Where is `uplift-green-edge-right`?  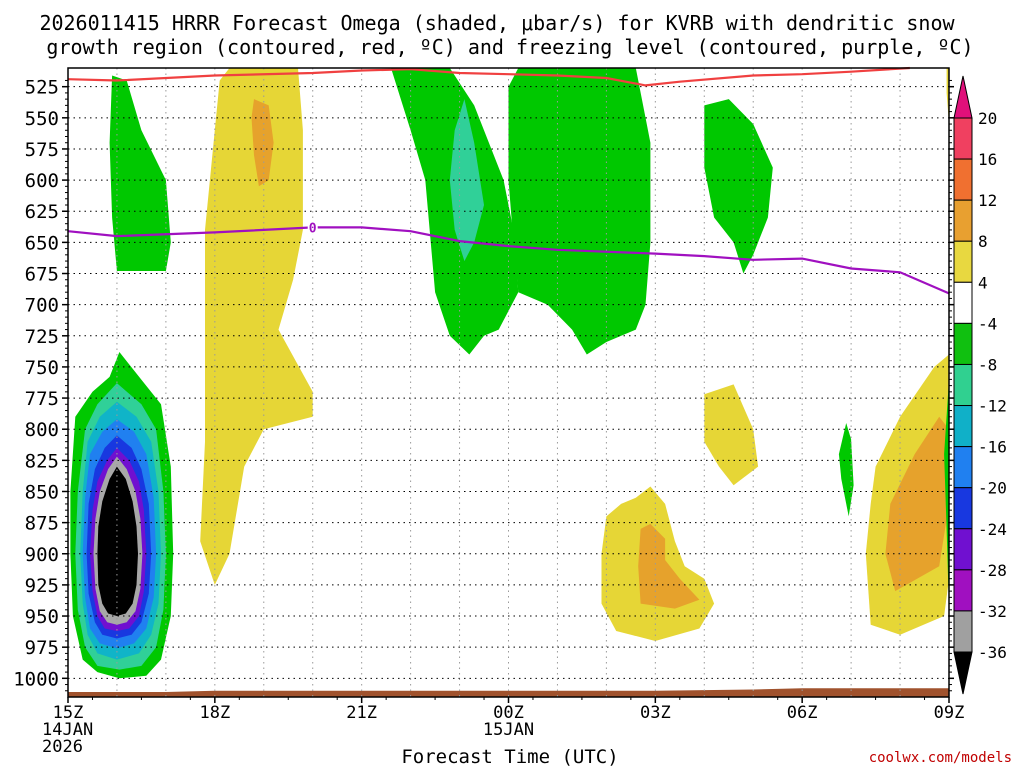 uplift-green-edge-right is located at coordinates (946, 460).